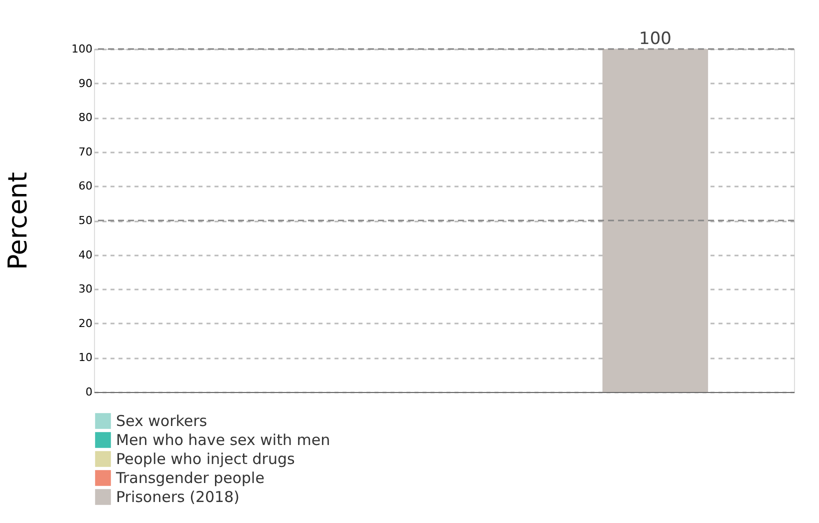 The image size is (819, 523). I want to click on legend-label: Transgender people, so click(189, 478).